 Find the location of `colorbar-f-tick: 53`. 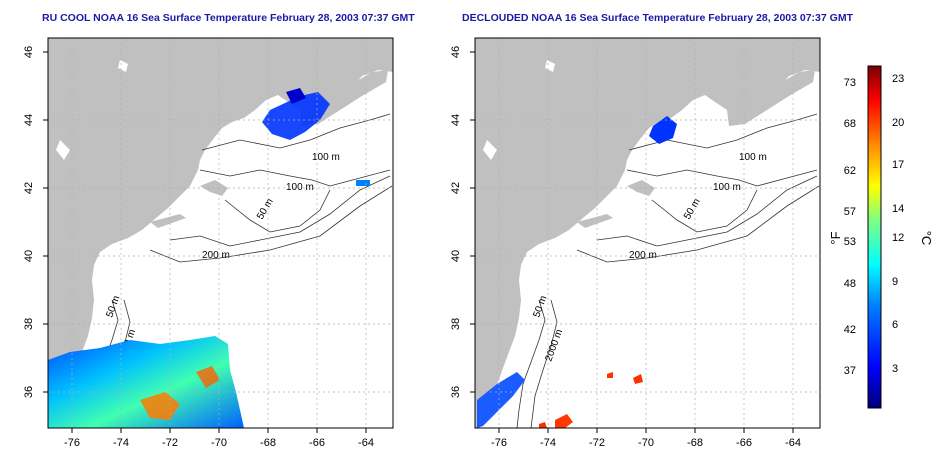

colorbar-f-tick: 53 is located at coordinates (850, 242).